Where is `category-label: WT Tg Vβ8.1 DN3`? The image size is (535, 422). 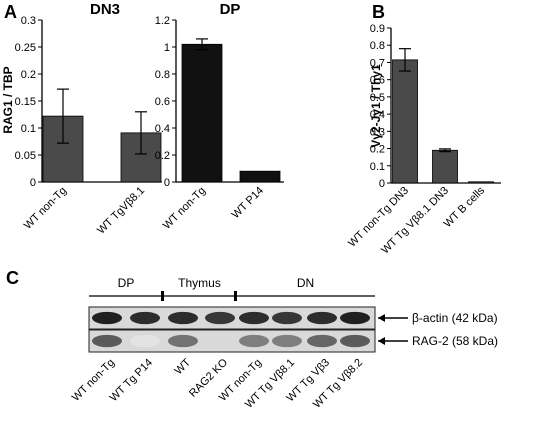
category-label: WT Tg Vβ8.1 DN3 is located at coordinates (415, 221).